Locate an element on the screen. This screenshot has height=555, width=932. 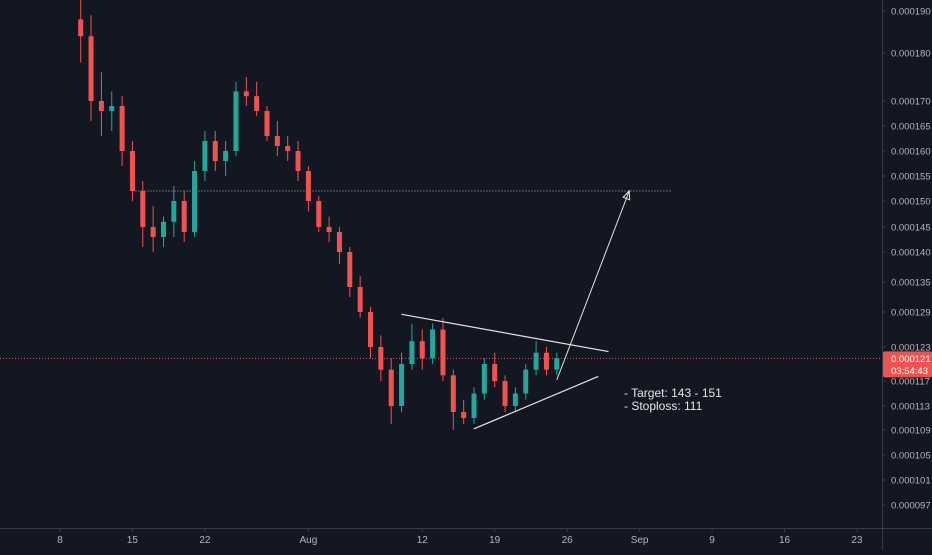
time-tick-label: 8 is located at coordinates (60, 540).